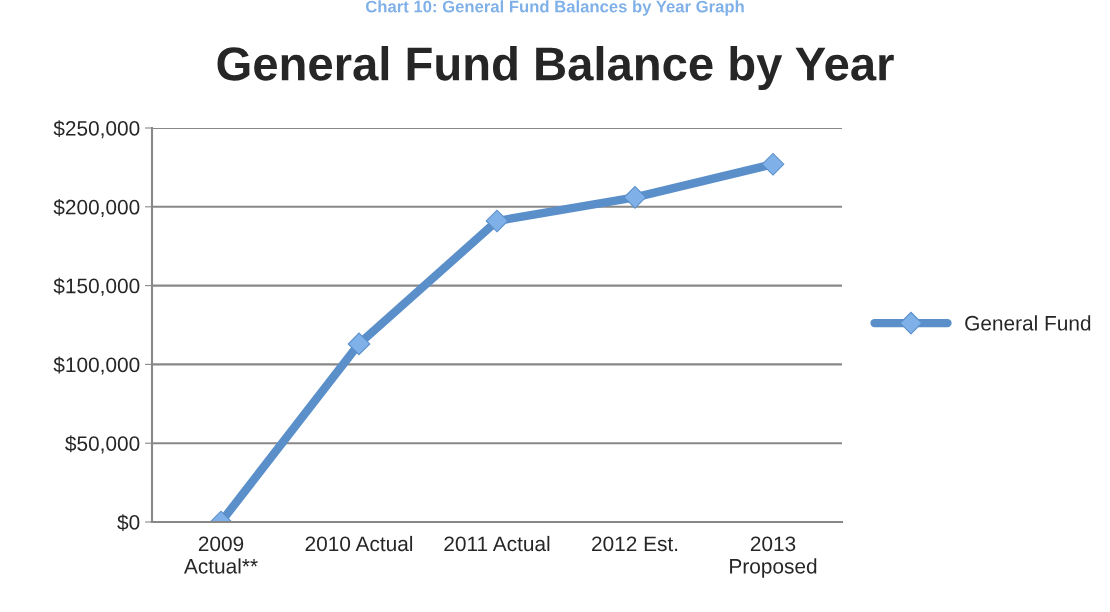 Image resolution: width=1110 pixels, height=612 pixels. I want to click on x-tick-label: 2010 Actual, so click(359, 543).